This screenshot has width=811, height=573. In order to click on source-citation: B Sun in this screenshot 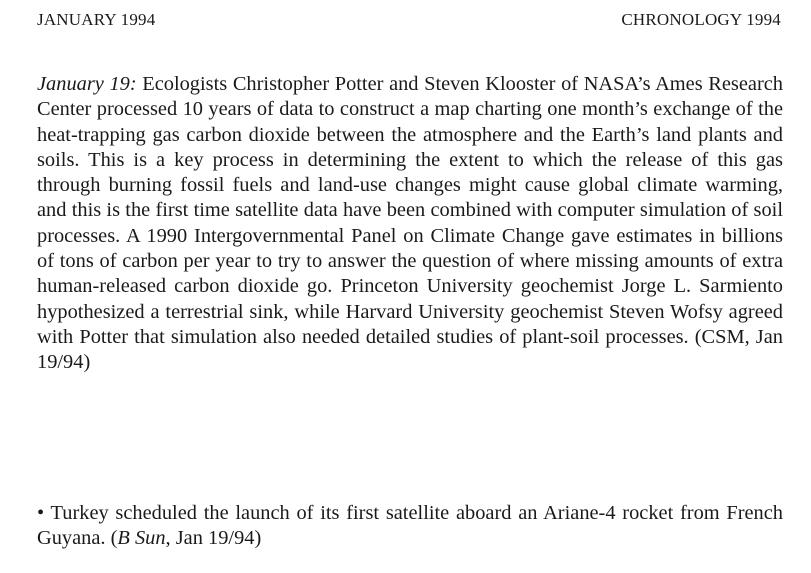, I will do `click(141, 538)`.